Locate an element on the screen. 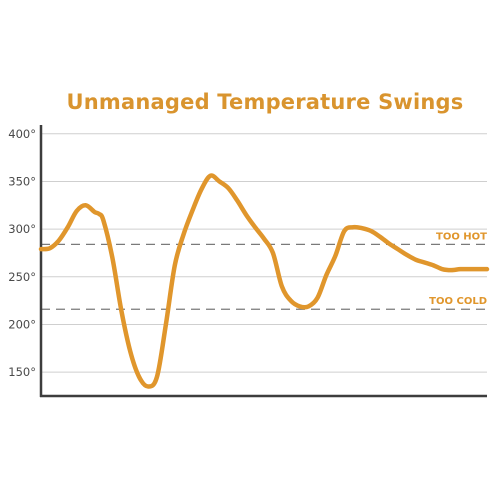 The width and height of the screenshot is (500, 500). y-tick-label: 350° is located at coordinates (22, 181).